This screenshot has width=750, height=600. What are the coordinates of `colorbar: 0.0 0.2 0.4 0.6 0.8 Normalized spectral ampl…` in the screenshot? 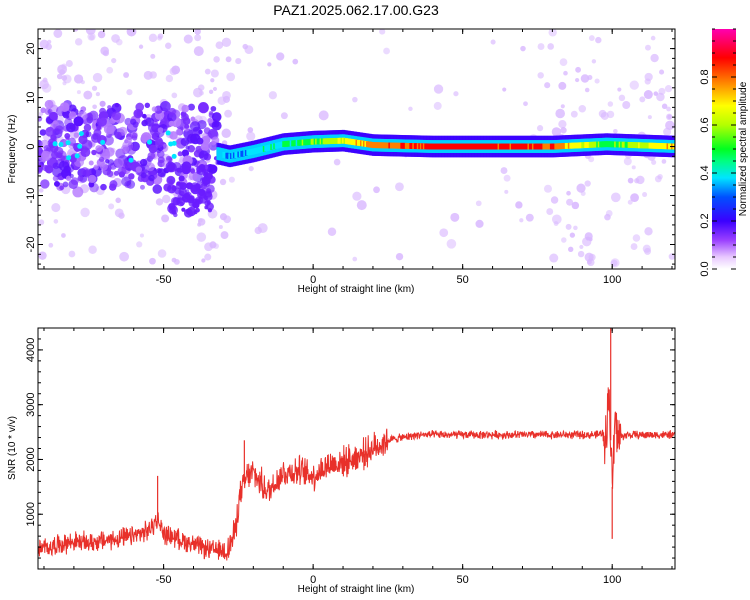 It's located at (724, 152).